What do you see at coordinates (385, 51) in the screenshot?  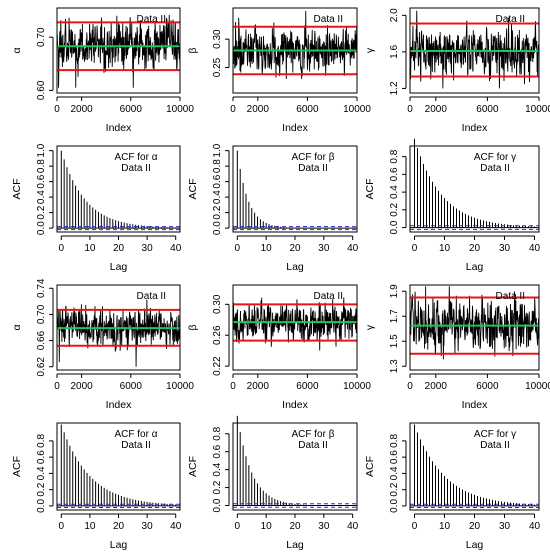 I see `y-axis: 1.2 1.6 2.0 γ` at bounding box center [385, 51].